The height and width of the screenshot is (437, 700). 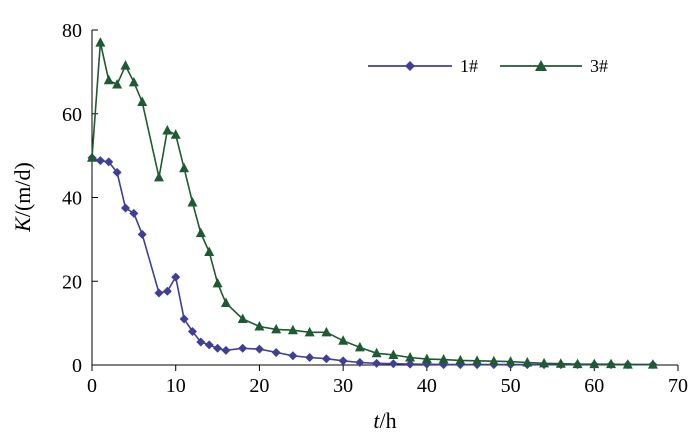 I want to click on x-tick-label-6: 60, so click(x=594, y=386).